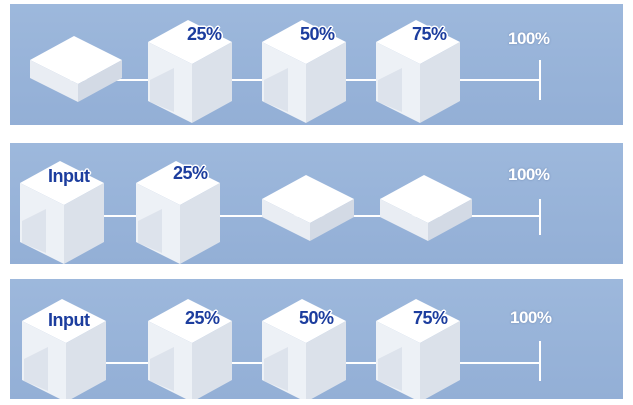 Image resolution: width=633 pixels, height=405 pixels. Describe the element at coordinates (304, 349) in the screenshot. I see `row-3-stage-3-block` at that location.